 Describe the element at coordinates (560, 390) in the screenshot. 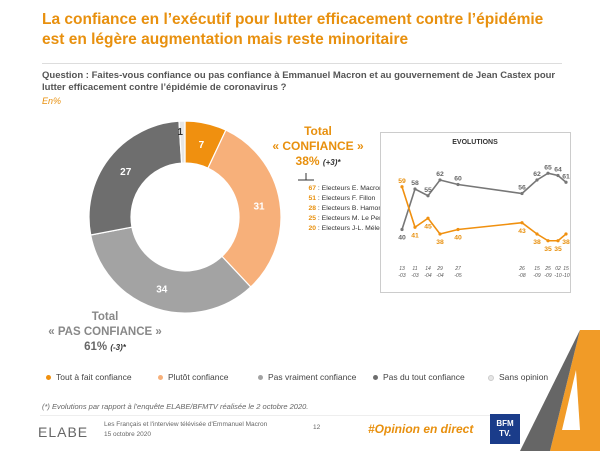

I see `elabe-a-logo-icon` at that location.